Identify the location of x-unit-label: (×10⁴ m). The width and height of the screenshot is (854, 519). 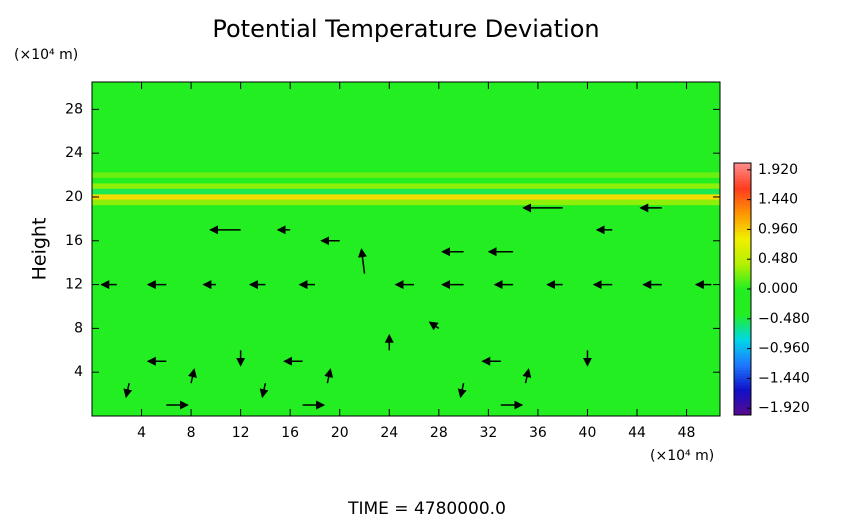
(682, 456).